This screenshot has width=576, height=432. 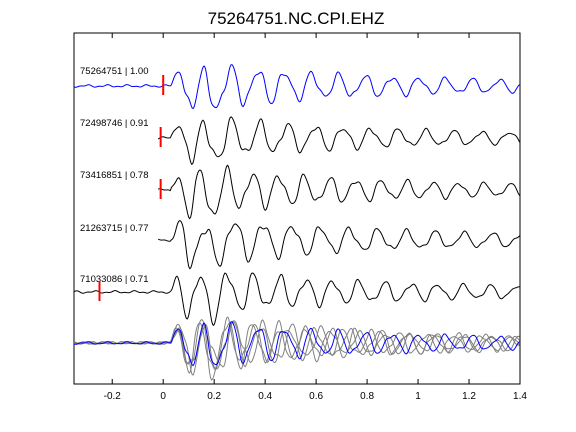 What do you see at coordinates (418, 396) in the screenshot?
I see `x-tick-label-6: 1` at bounding box center [418, 396].